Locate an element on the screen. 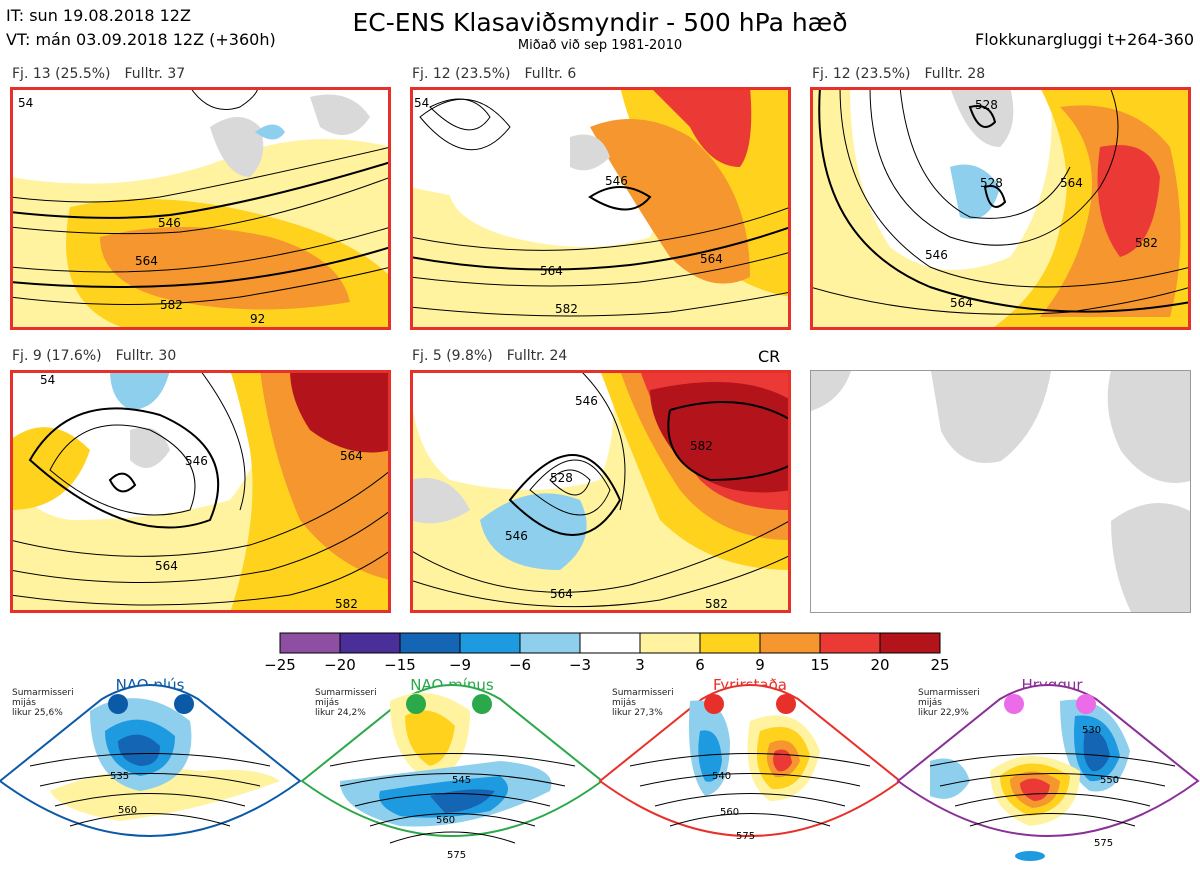 This screenshot has width=1200, height=871. positive-core is located at coordinates (670, 201).